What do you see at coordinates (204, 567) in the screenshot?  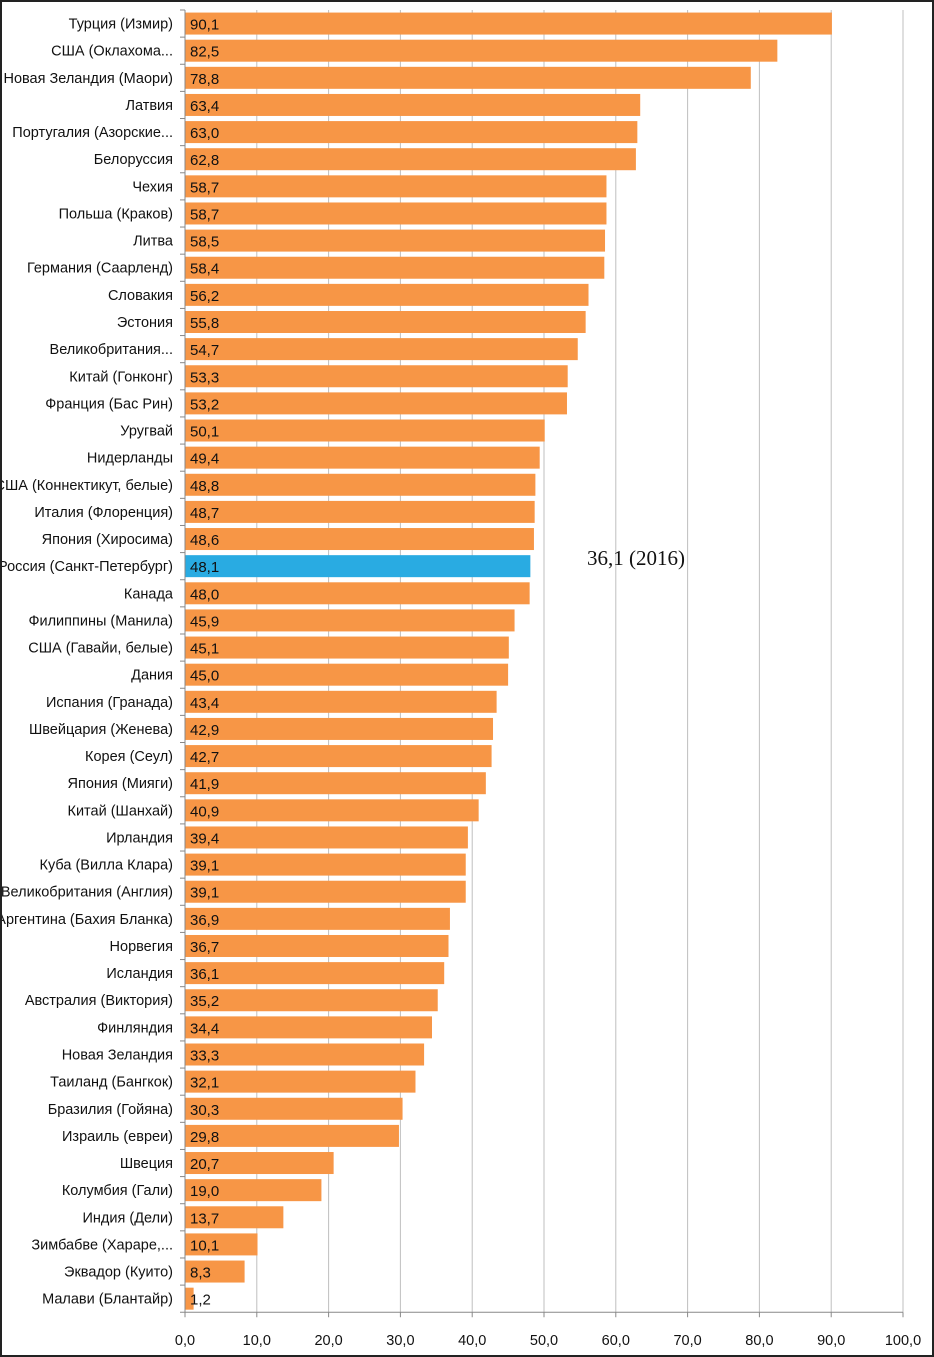 I see `data-label: 48,1` at bounding box center [204, 567].